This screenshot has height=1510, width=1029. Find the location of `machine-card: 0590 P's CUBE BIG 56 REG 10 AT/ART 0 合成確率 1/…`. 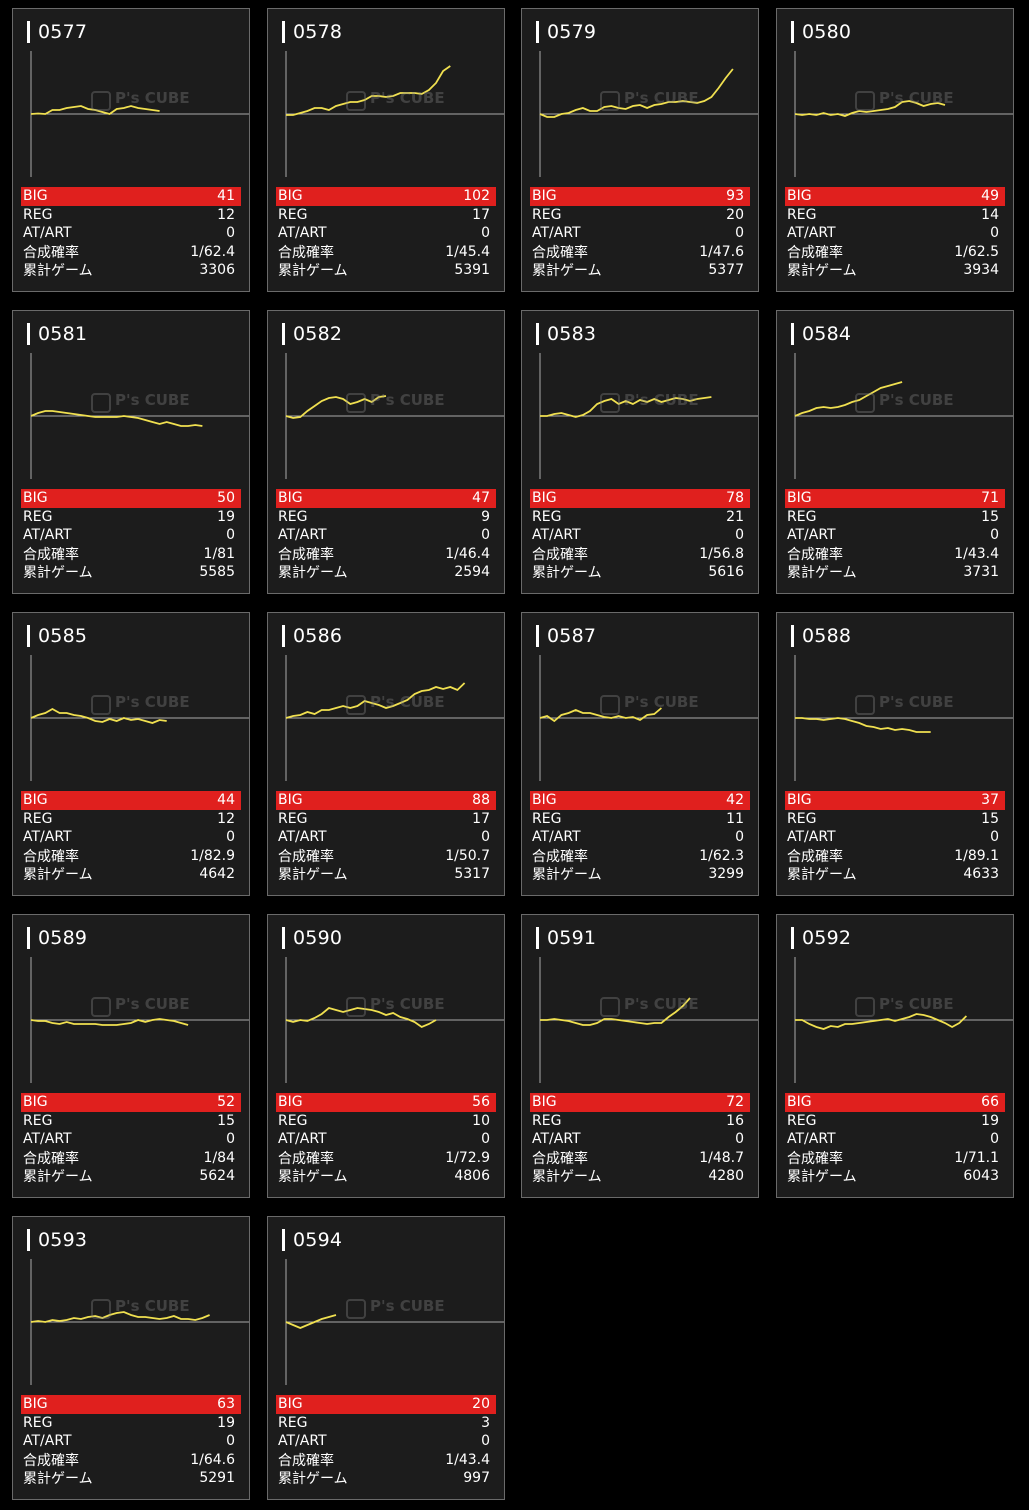

machine-card: 0590 P's CUBE BIG 56 REG 10 AT/ART 0 合成確率 1/… is located at coordinates (386, 1056).